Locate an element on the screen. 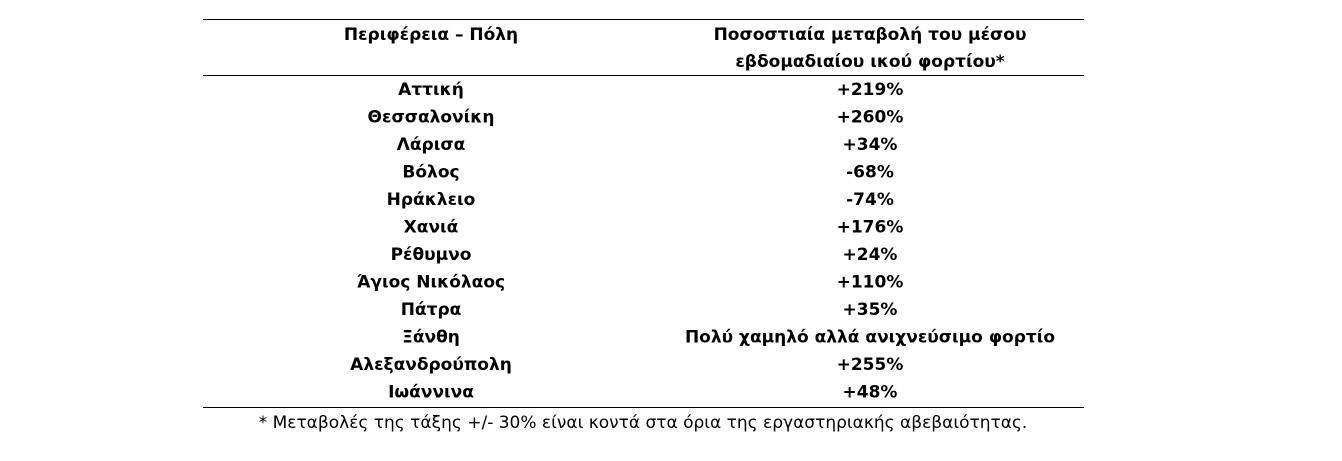 This screenshot has width=1342, height=461. change-cell: +34% is located at coordinates (870, 145).